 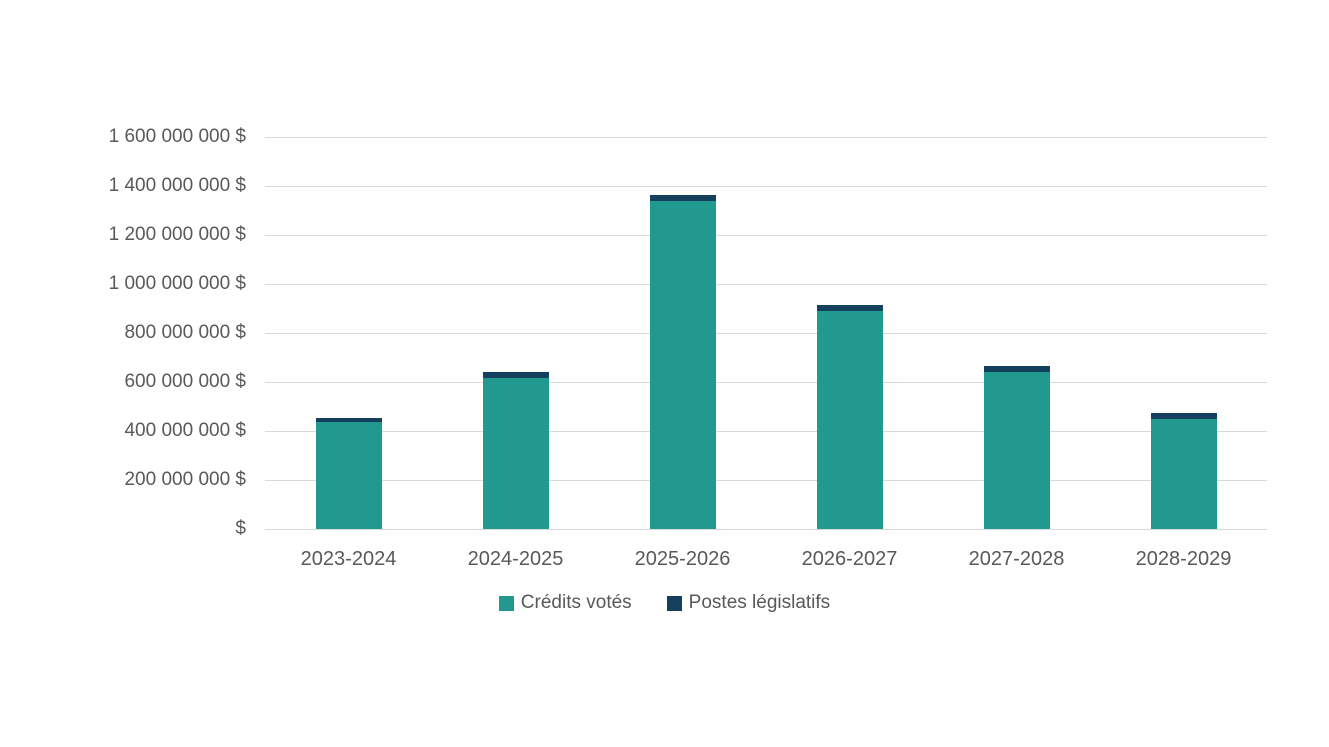 What do you see at coordinates (849, 559) in the screenshot?
I see `x-axis-tick-label: 2026-2027` at bounding box center [849, 559].